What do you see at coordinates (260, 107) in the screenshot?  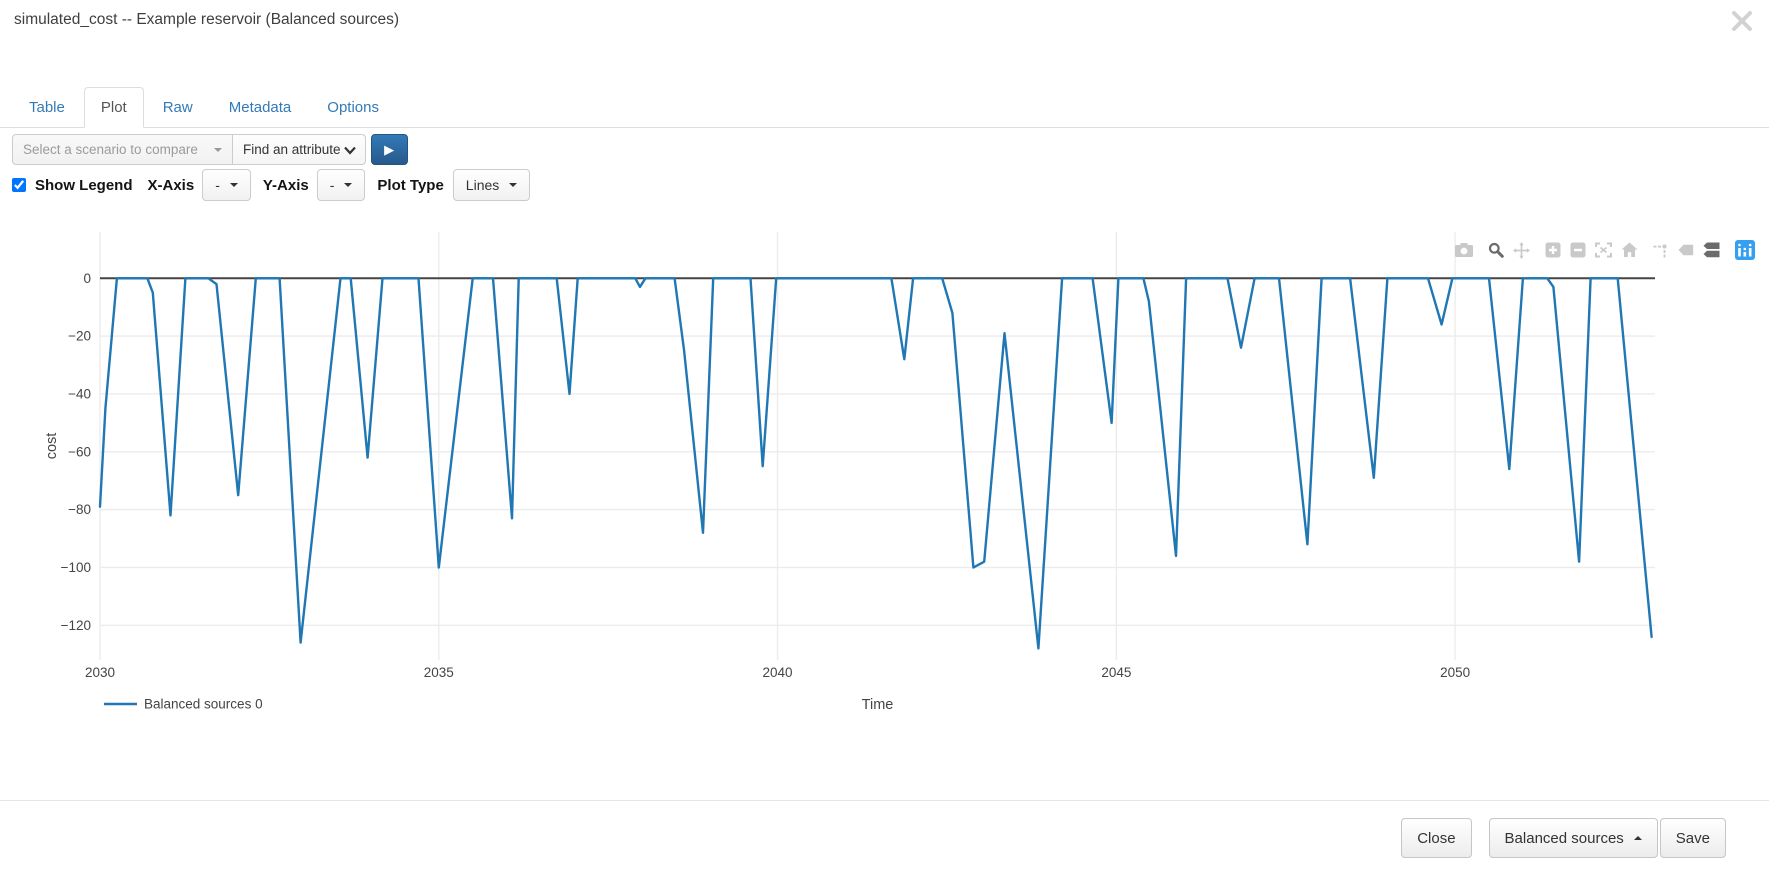 I see `tab-metadata: Metadata` at bounding box center [260, 107].